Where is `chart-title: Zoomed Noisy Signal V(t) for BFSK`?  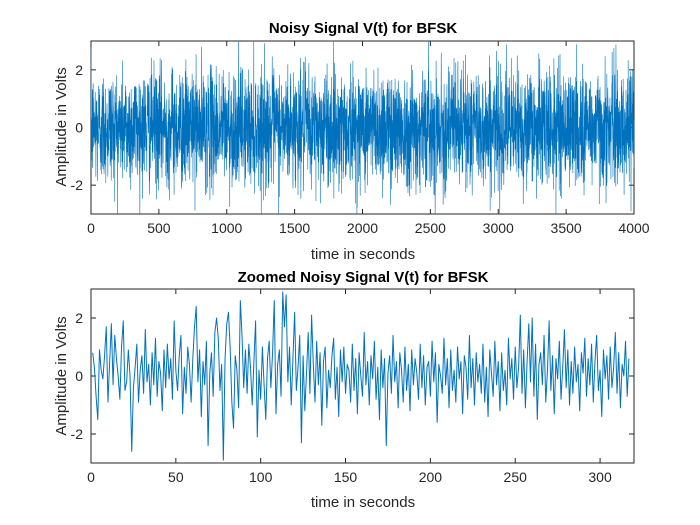
chart-title: Zoomed Noisy Signal V(t) for BFSK is located at coordinates (363, 277).